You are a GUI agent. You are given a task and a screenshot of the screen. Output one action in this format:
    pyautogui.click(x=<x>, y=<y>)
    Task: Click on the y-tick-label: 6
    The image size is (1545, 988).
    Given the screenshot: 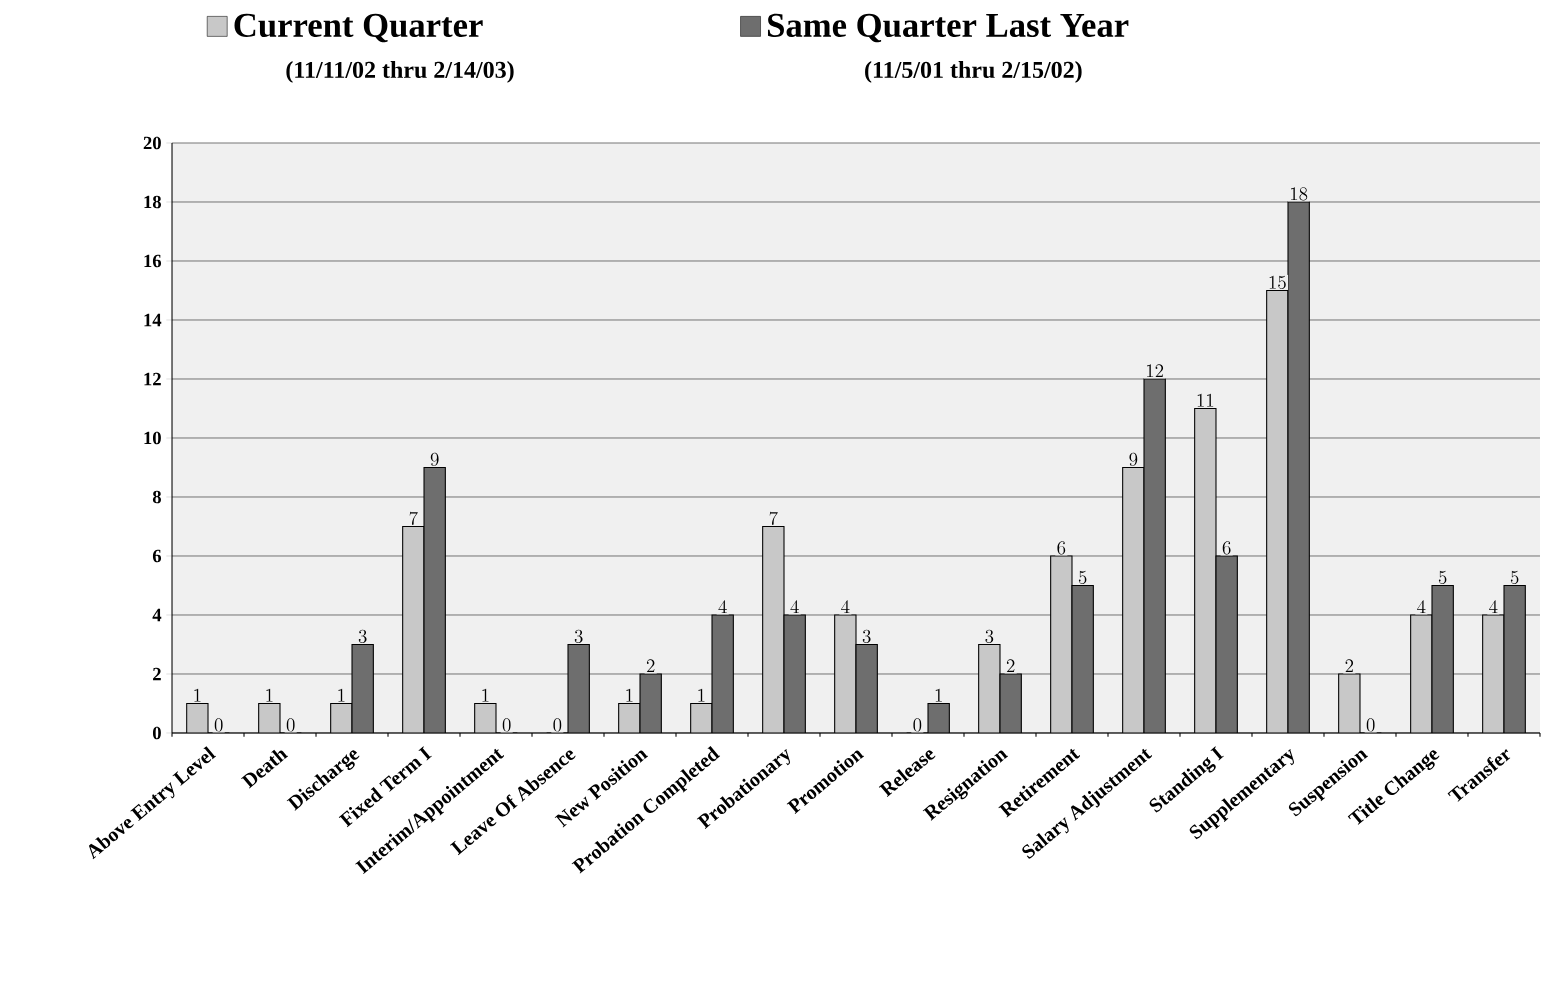 What is the action you would take?
    pyautogui.click(x=157, y=556)
    